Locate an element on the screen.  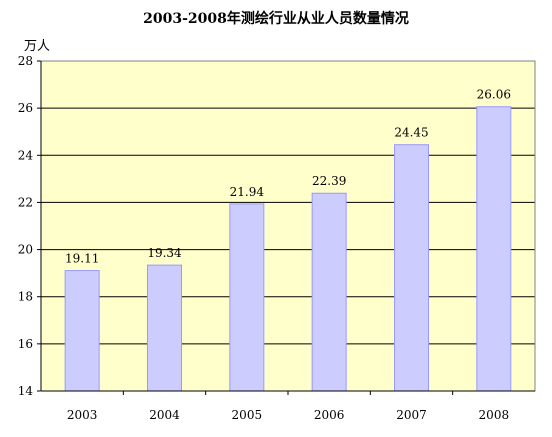
y-tick-label: 28 is located at coordinates (25, 61).